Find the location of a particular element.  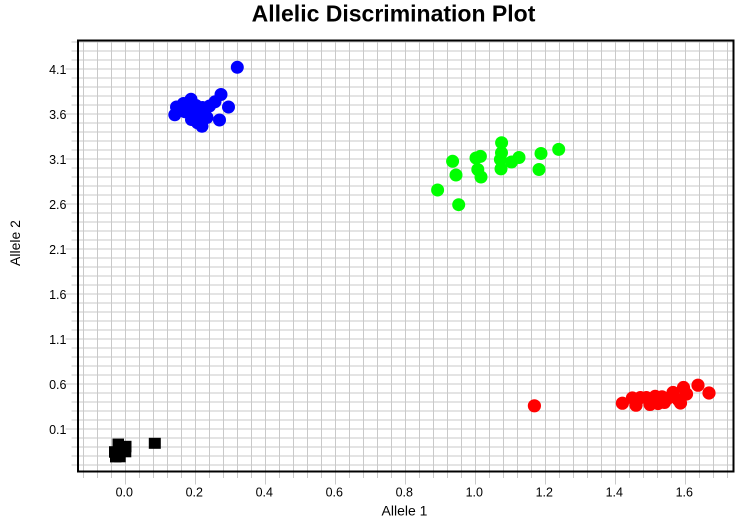

svg-text: 0.8 is located at coordinates (404, 493).